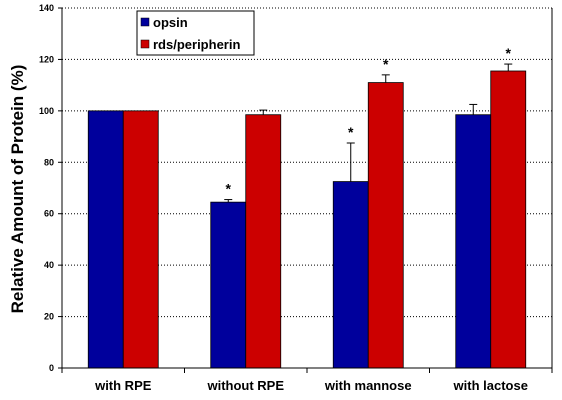  Describe the element at coordinates (145, 44) in the screenshot. I see `legend-swatch-rds-peripherin` at that location.